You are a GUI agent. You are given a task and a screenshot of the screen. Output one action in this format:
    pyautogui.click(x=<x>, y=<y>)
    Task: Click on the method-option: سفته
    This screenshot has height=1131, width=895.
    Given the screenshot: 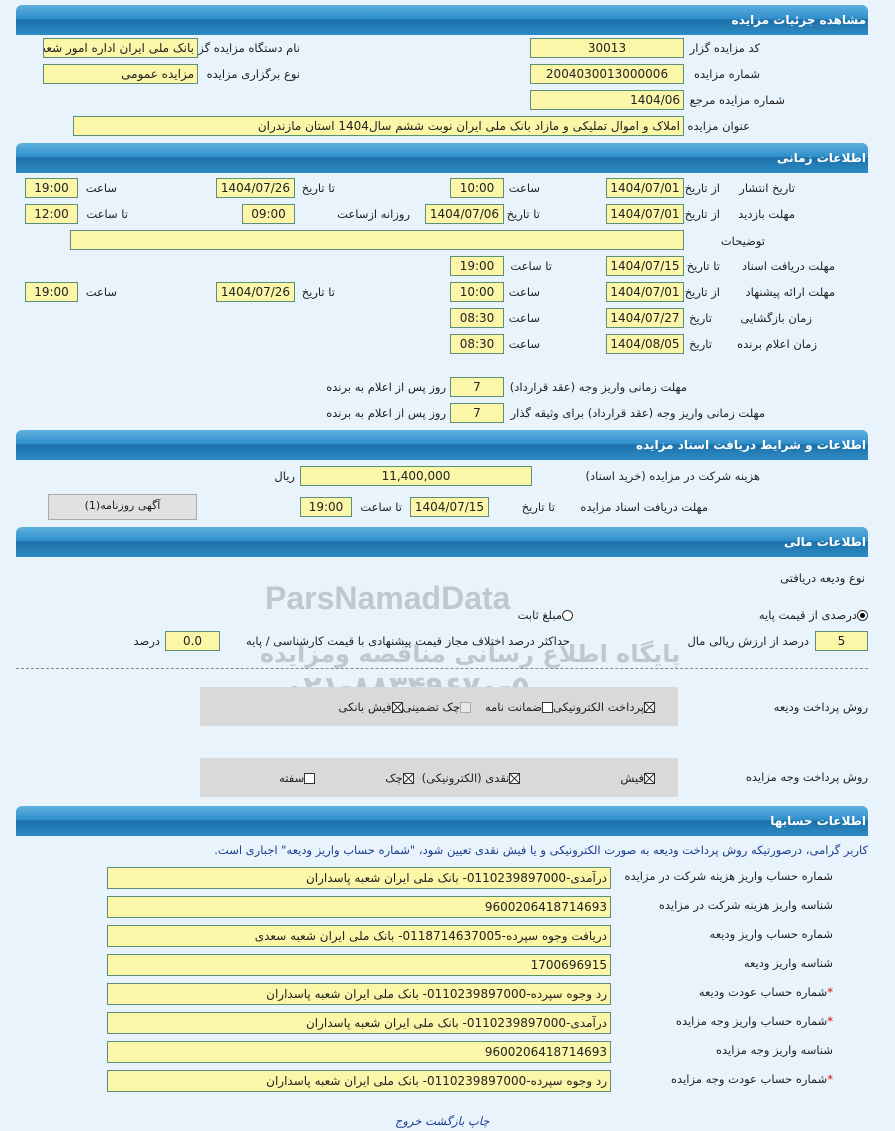 What is the action you would take?
    pyautogui.click(x=297, y=778)
    